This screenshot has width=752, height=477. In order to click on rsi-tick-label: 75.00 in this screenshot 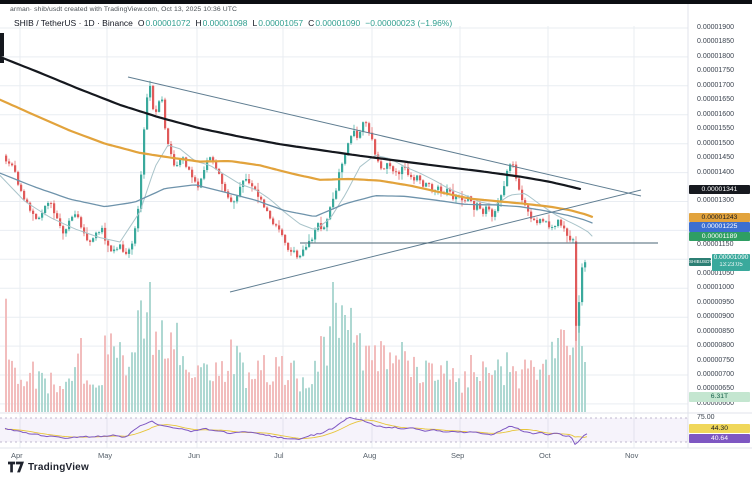, I will do `click(706, 417)`.